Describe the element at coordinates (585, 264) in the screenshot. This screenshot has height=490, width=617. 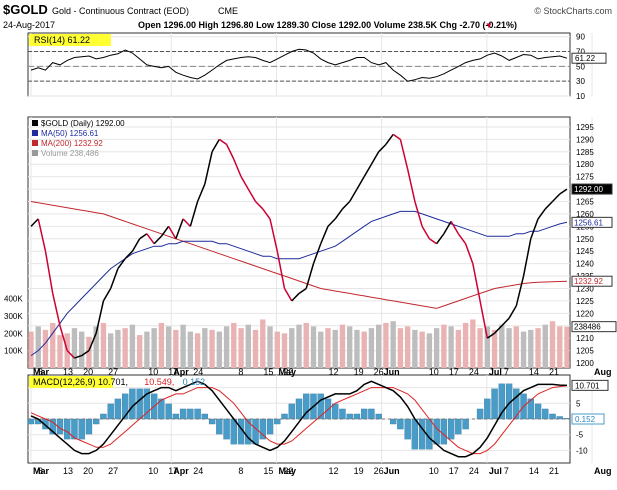
I see `price-tick-label: 1240` at that location.